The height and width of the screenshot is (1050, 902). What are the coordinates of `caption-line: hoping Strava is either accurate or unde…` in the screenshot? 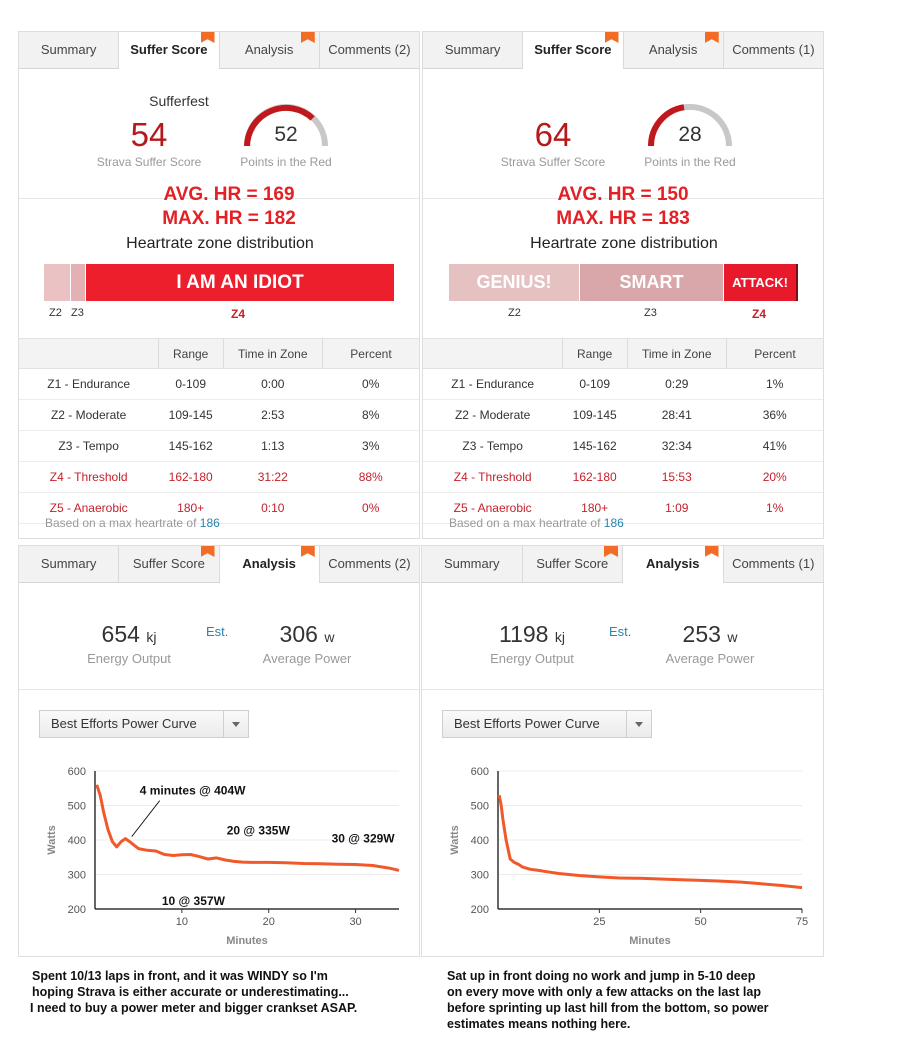 It's located at (190, 992).